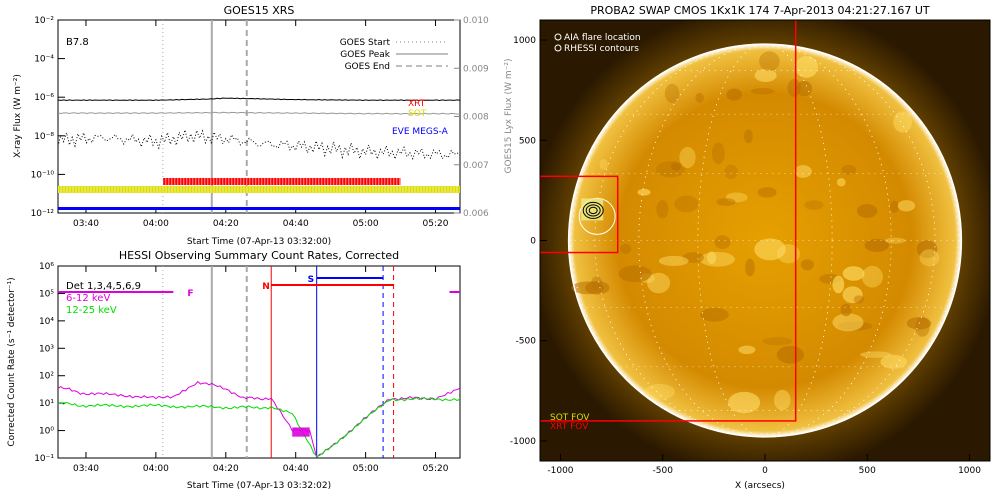 The width and height of the screenshot is (1000, 500). Describe the element at coordinates (156, 224) in the screenshot. I see `goes-x-tick-label: 04:00` at that location.